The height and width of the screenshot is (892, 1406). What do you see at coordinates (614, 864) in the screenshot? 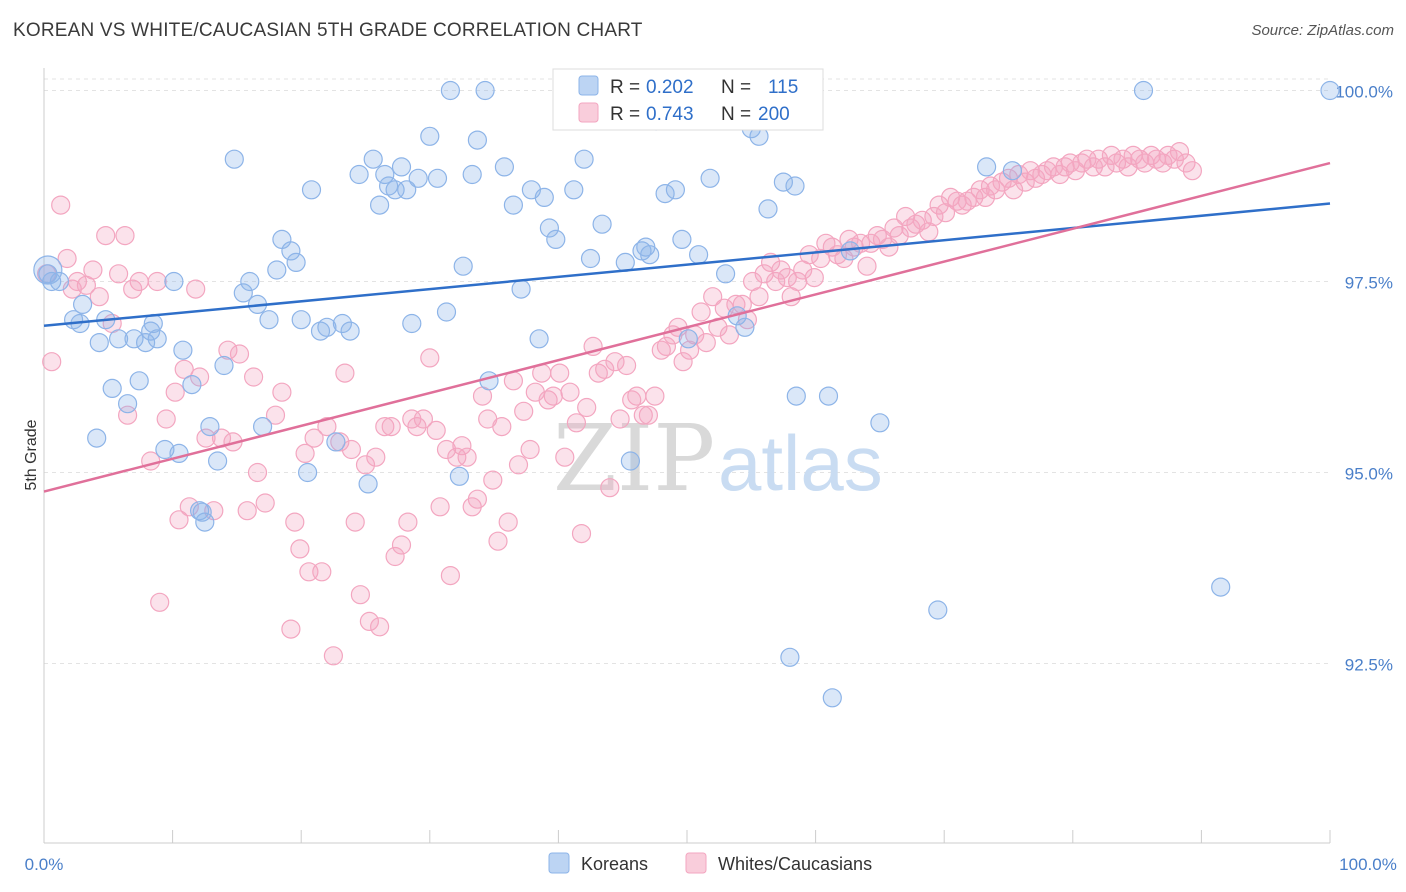
I see `bottom-legend-label-koreans: Koreans` at bounding box center [614, 864].